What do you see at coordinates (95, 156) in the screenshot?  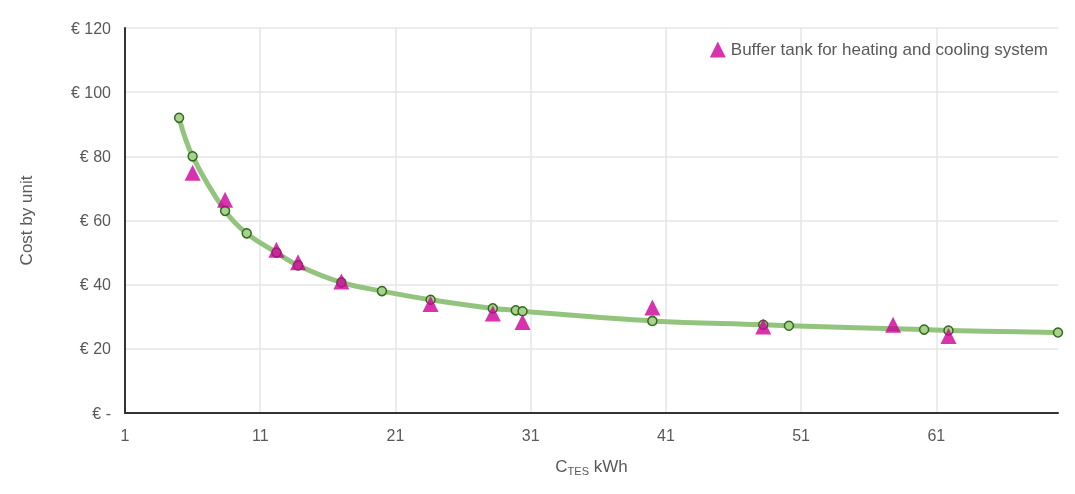 I see `y-tick-label: € 80` at bounding box center [95, 156].